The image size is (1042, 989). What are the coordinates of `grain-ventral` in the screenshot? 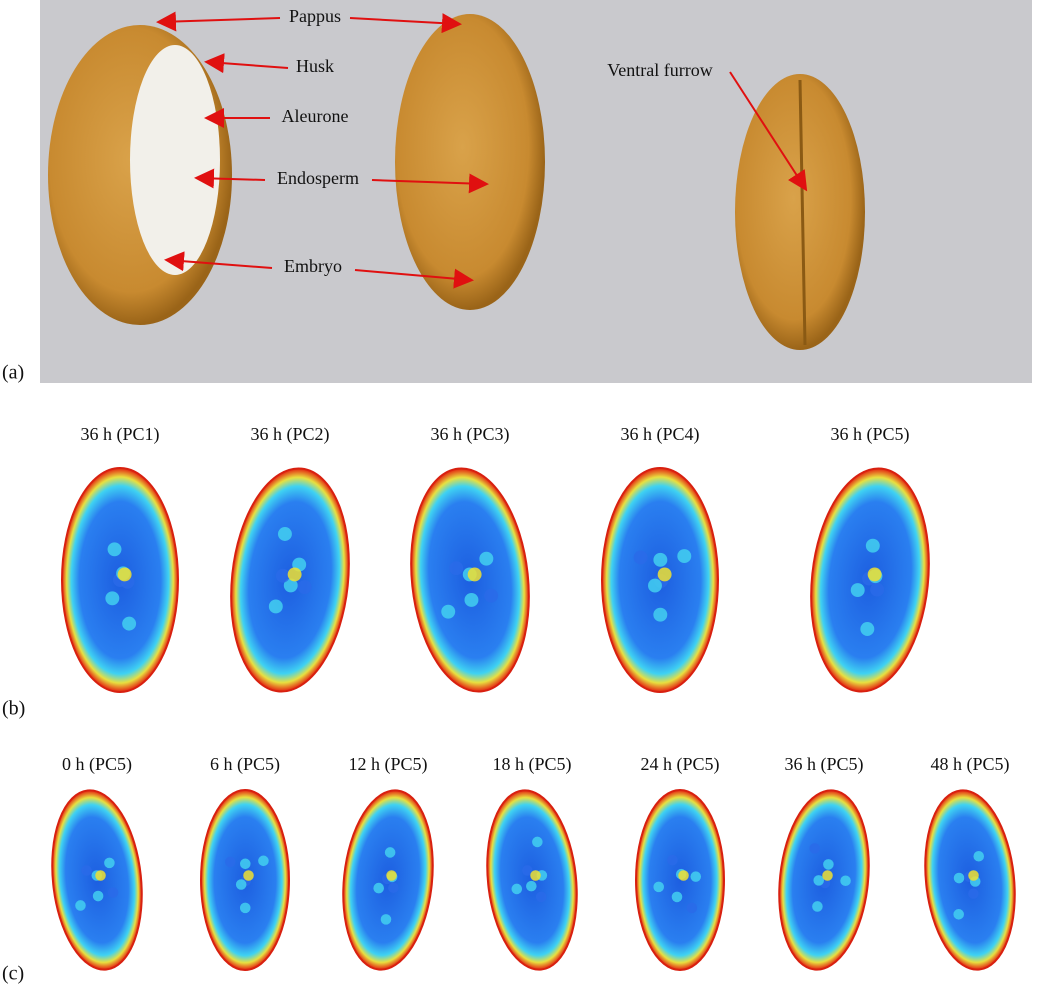 It's located at (800, 212).